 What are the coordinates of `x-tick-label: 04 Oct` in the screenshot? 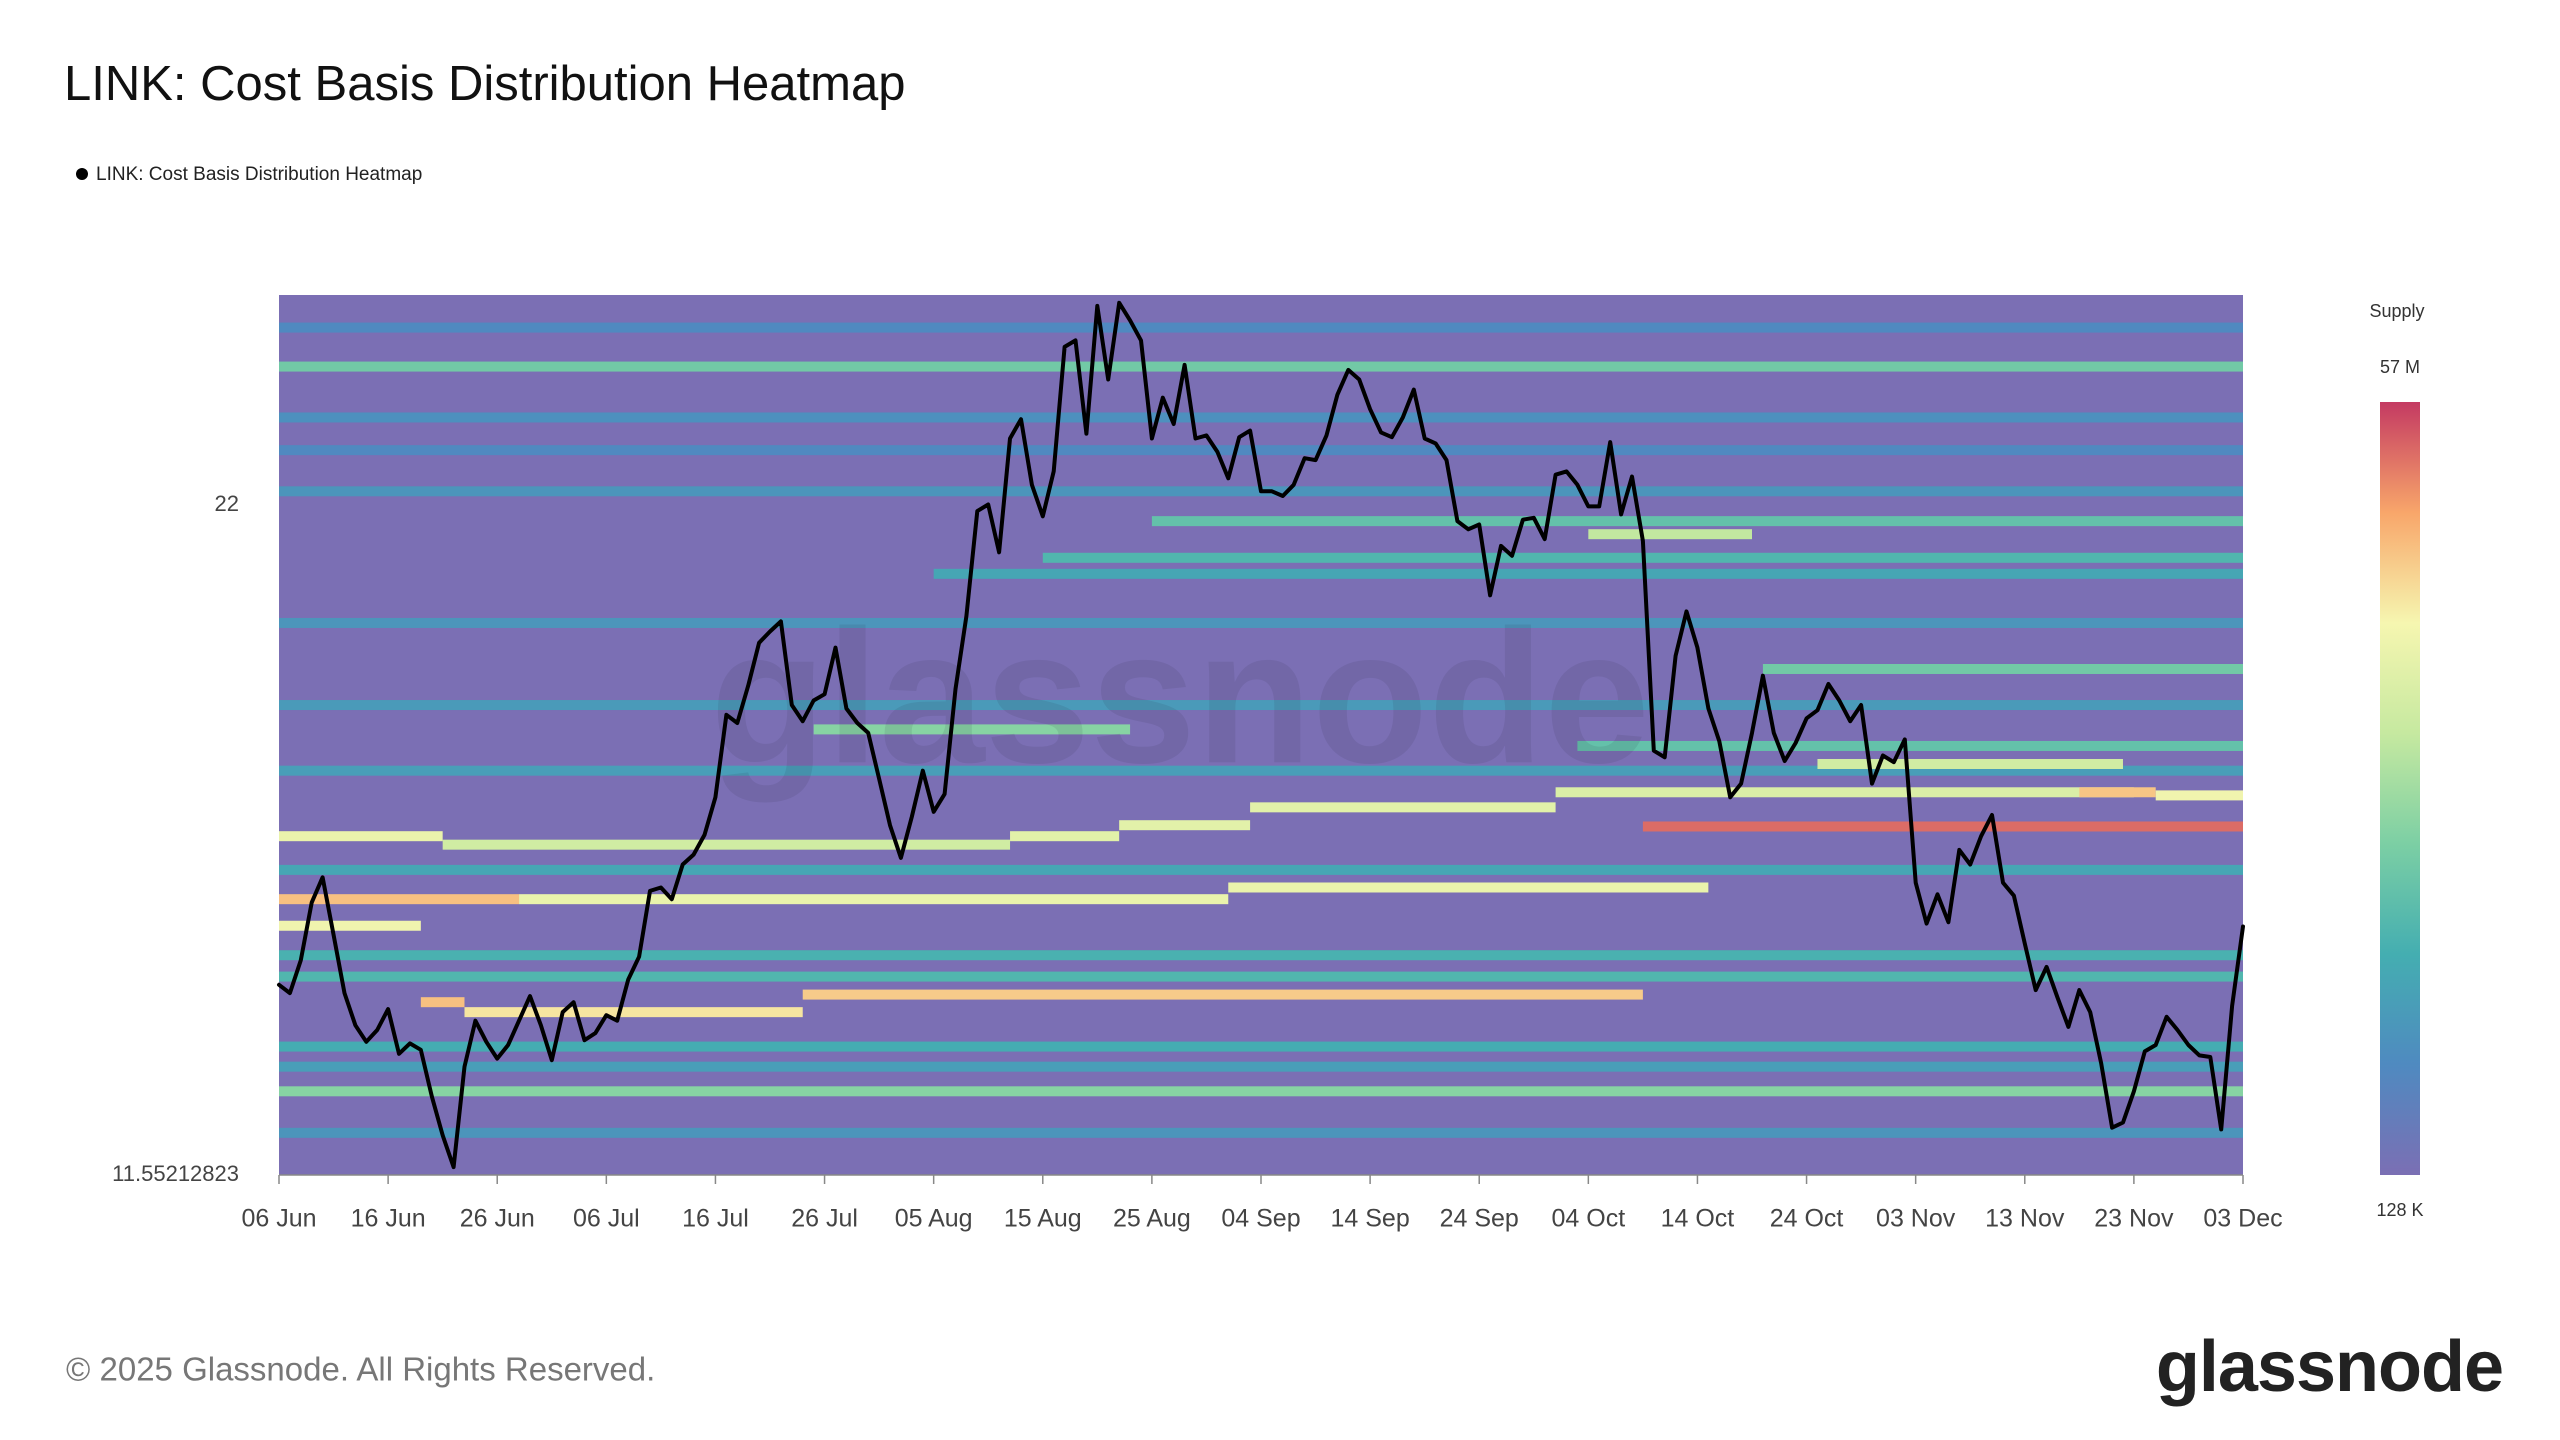 It's located at (1589, 1219).